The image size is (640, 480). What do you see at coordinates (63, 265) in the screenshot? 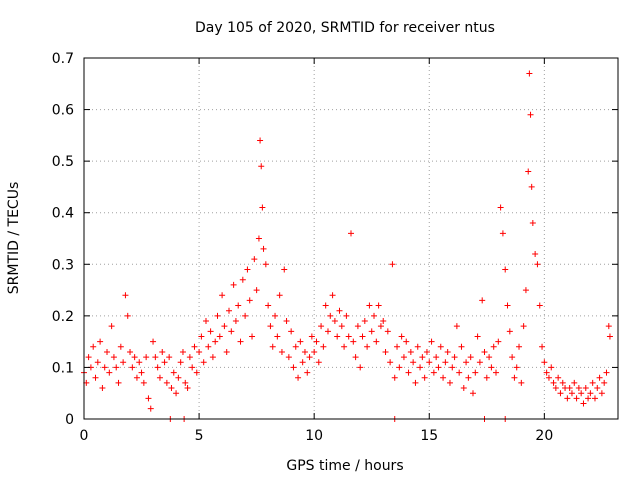
I see `y-tick-label: 0.3` at bounding box center [63, 265].